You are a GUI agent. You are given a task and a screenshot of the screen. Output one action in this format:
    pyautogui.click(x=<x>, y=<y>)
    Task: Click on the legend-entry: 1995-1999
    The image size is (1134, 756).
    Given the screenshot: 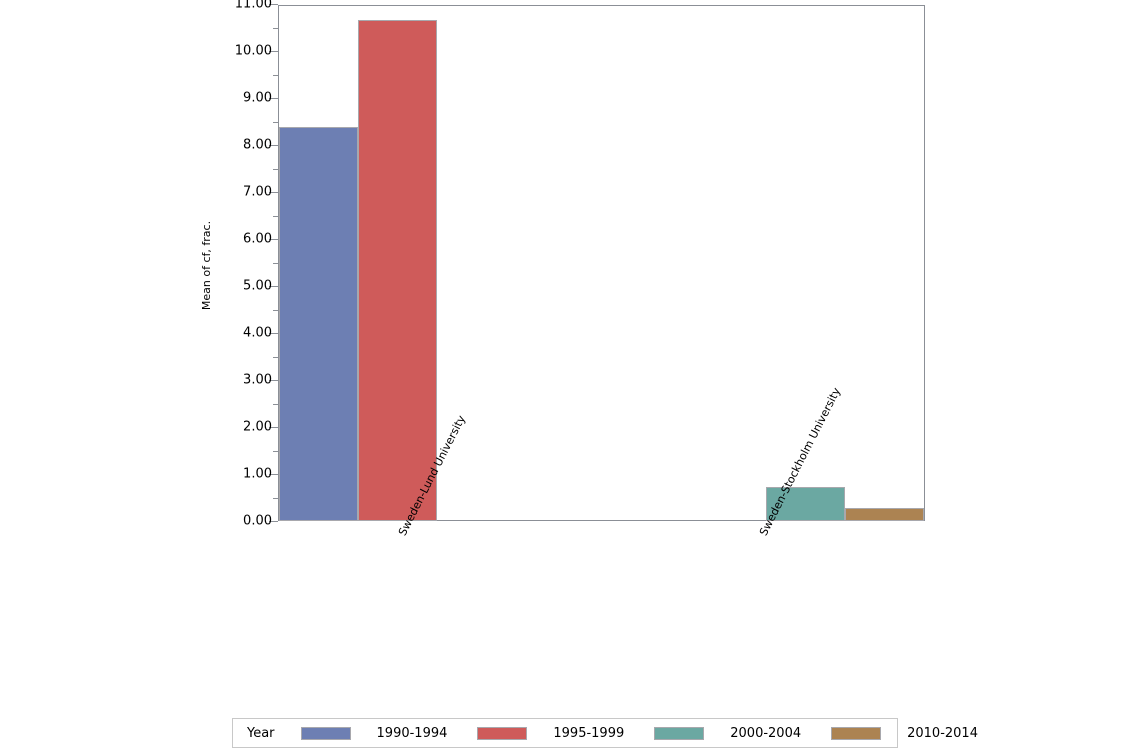 What is the action you would take?
    pyautogui.click(x=565, y=733)
    